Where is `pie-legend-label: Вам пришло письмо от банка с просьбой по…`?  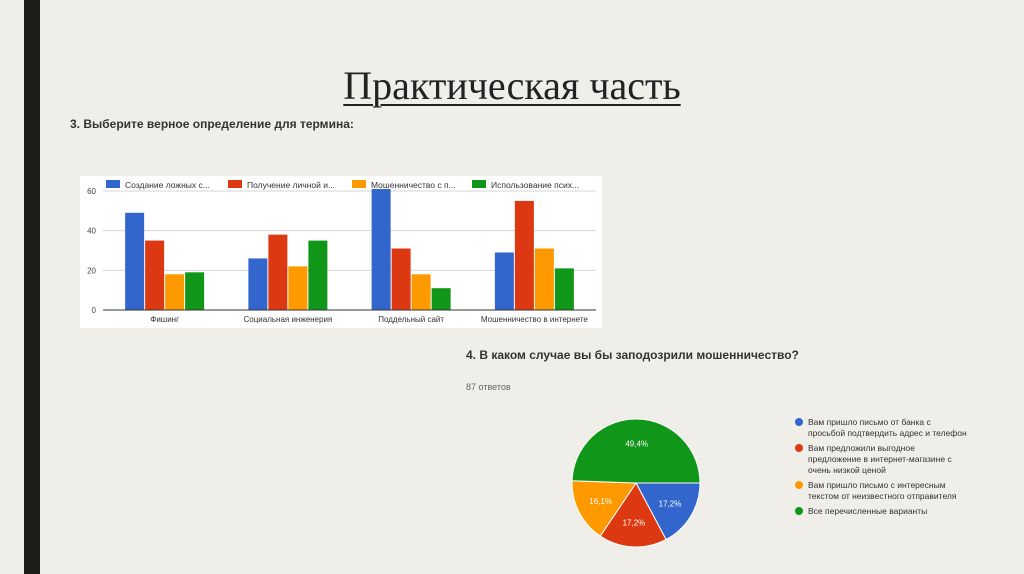 pie-legend-label: Вам пришло письмо от банка с просьбой по… is located at coordinates (887, 427).